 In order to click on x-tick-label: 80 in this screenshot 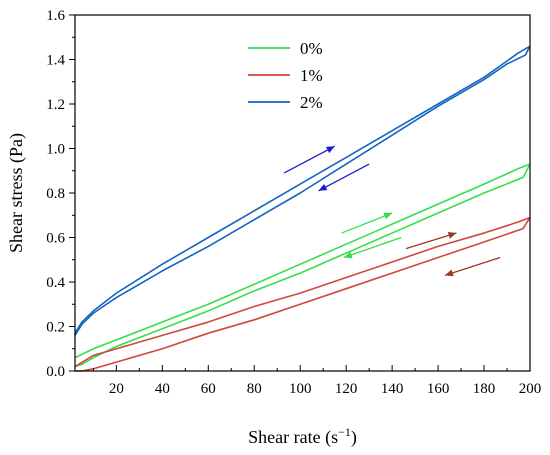, I will do `click(254, 389)`.